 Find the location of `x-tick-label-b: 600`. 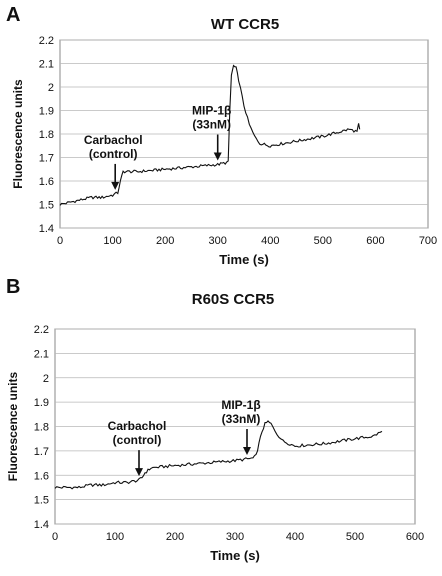

x-tick-label-b: 600 is located at coordinates (415, 537).